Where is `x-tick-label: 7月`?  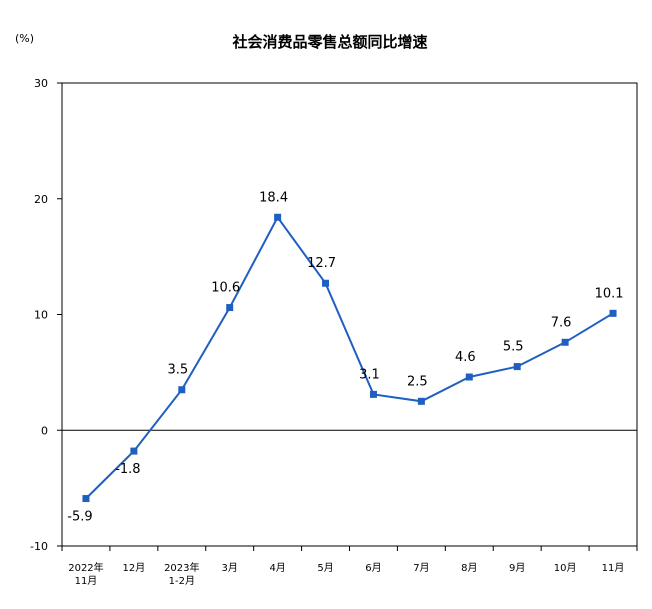
x-tick-label: 7月 is located at coordinates (421, 568).